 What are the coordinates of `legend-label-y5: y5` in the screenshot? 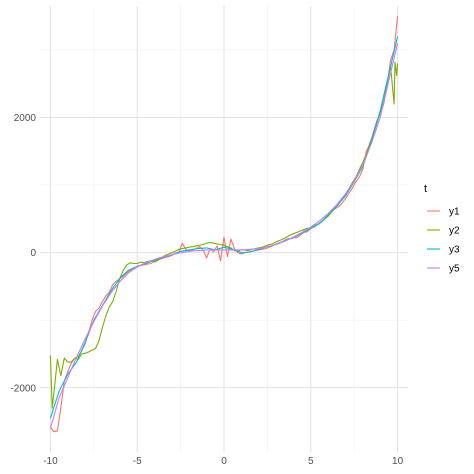 It's located at (454, 269).